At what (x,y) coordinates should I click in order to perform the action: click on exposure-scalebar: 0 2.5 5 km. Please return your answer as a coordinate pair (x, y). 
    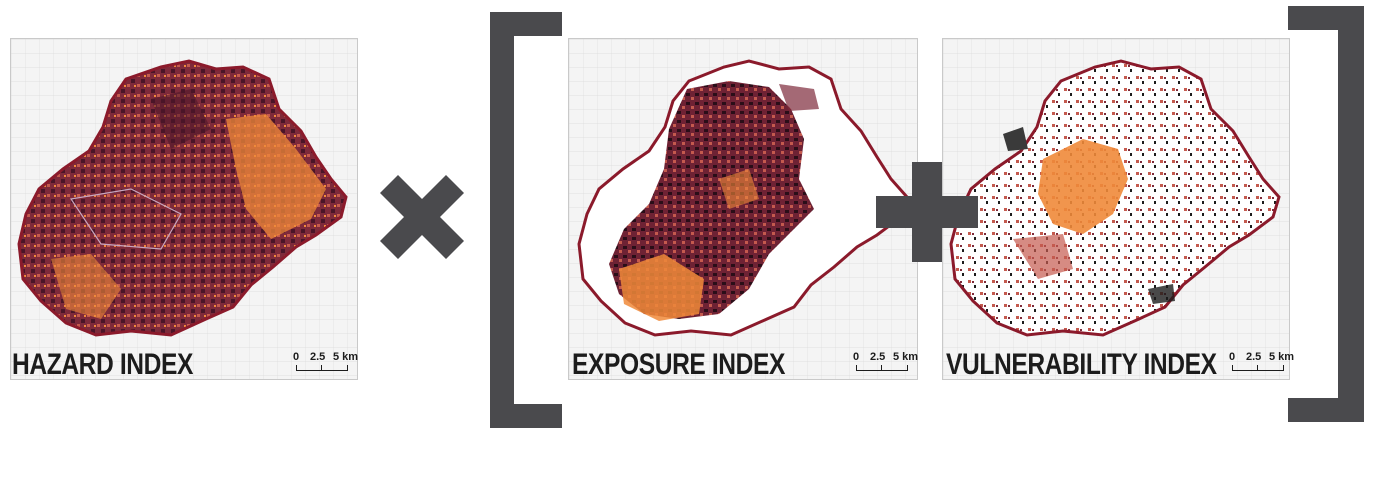
    Looking at the image, I should click on (886, 363).